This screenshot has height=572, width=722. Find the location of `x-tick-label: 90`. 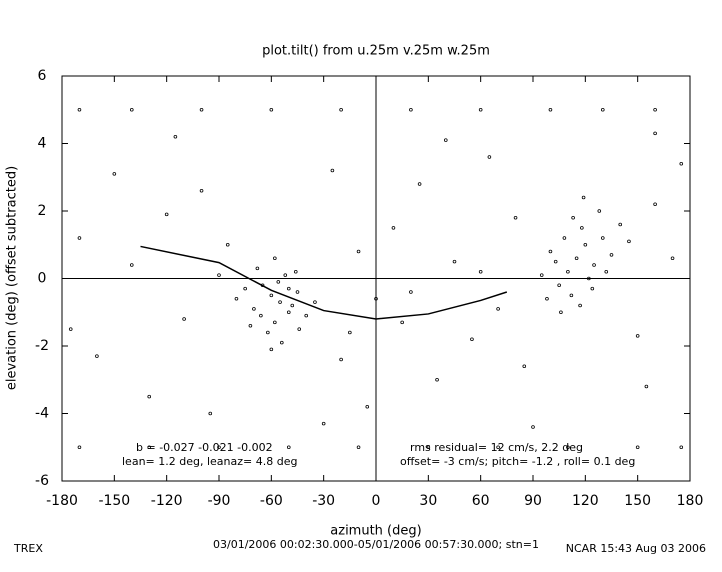

x-tick-label: 90 is located at coordinates (533, 501).